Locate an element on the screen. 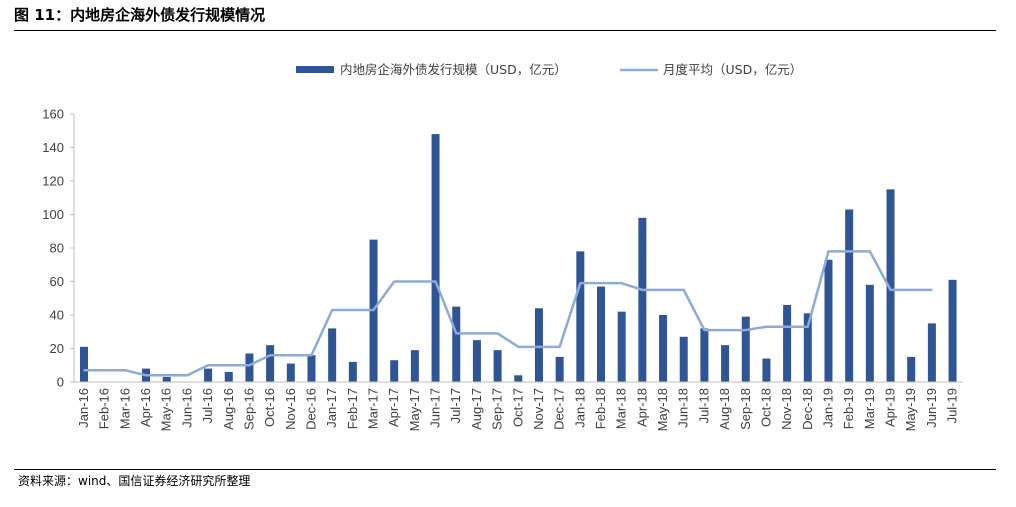 The width and height of the screenshot is (1016, 507). x-tick-label: May-19 is located at coordinates (910, 409).